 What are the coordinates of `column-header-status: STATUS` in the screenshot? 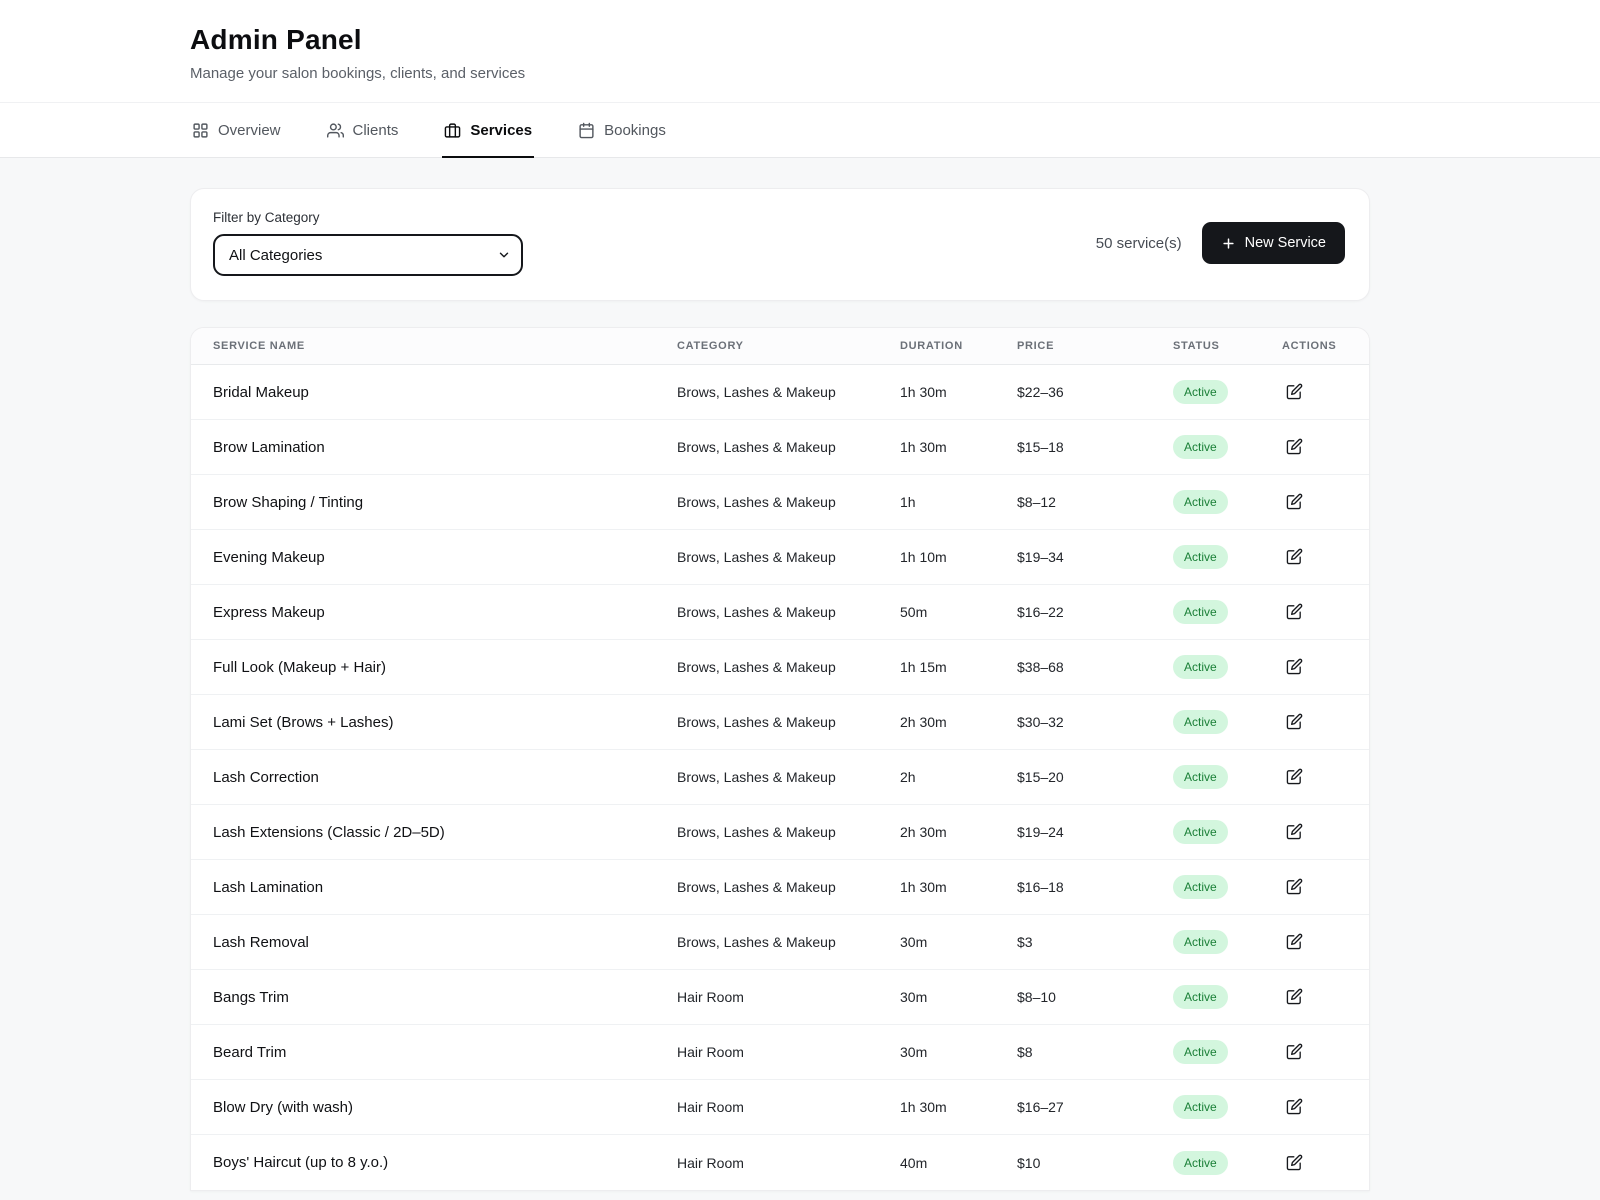 It's located at (1196, 346).